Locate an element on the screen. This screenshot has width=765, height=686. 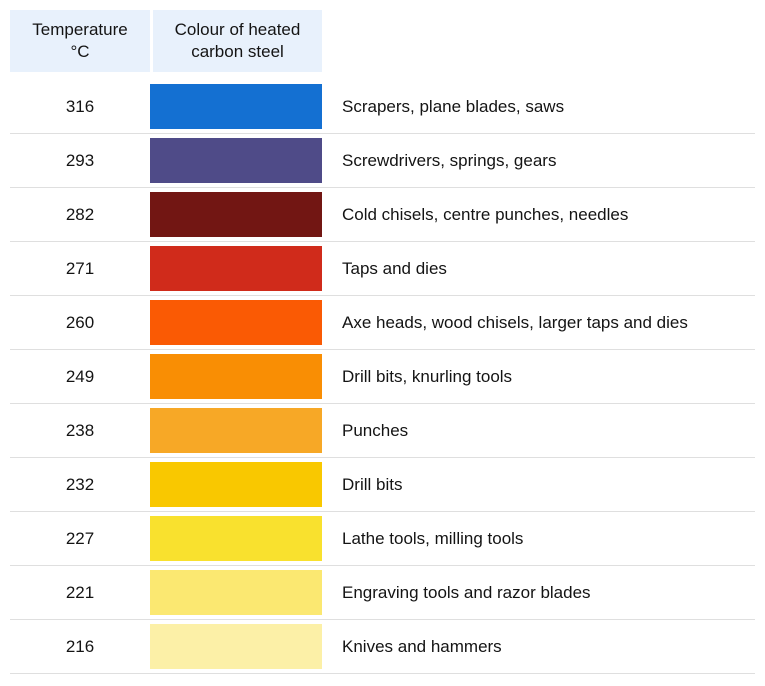
temperature-column-header: Temperature °C is located at coordinates (80, 45).